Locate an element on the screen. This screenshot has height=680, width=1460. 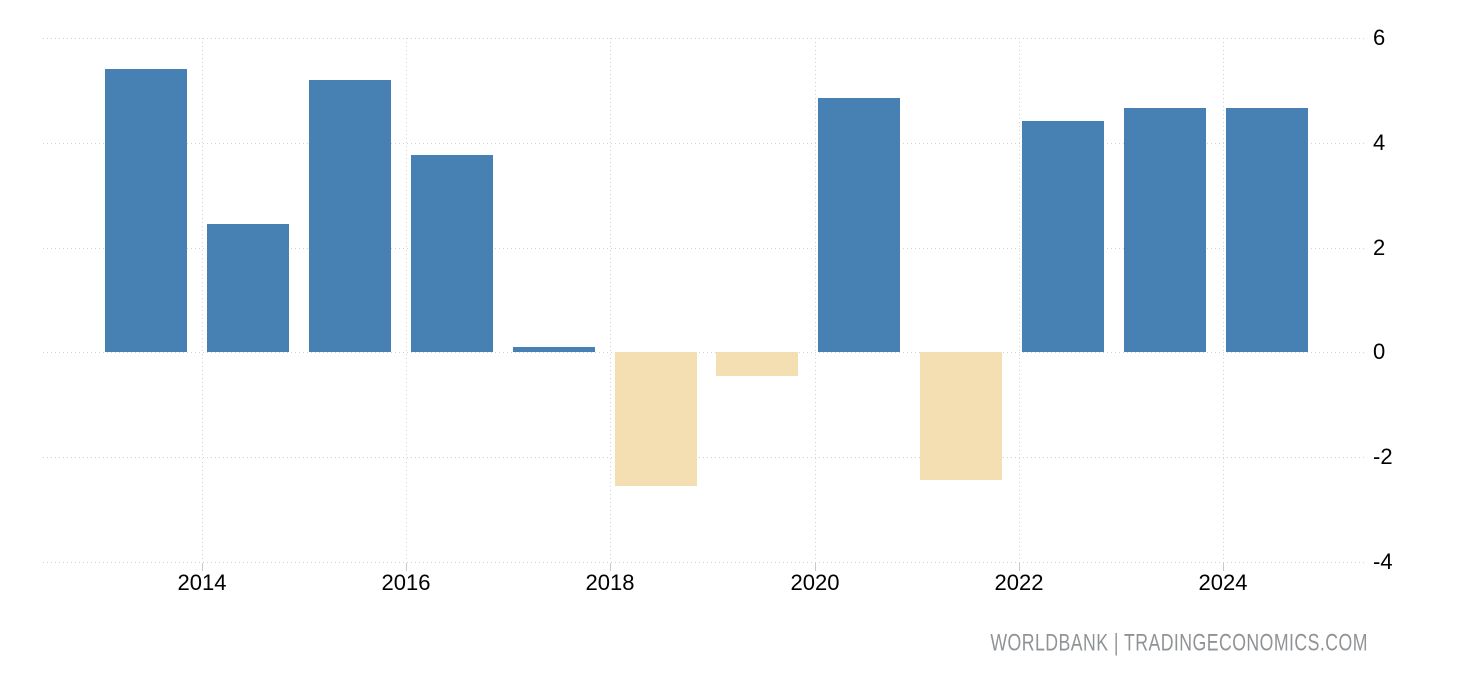
y-axis-label-0: 0 is located at coordinates (1379, 351).